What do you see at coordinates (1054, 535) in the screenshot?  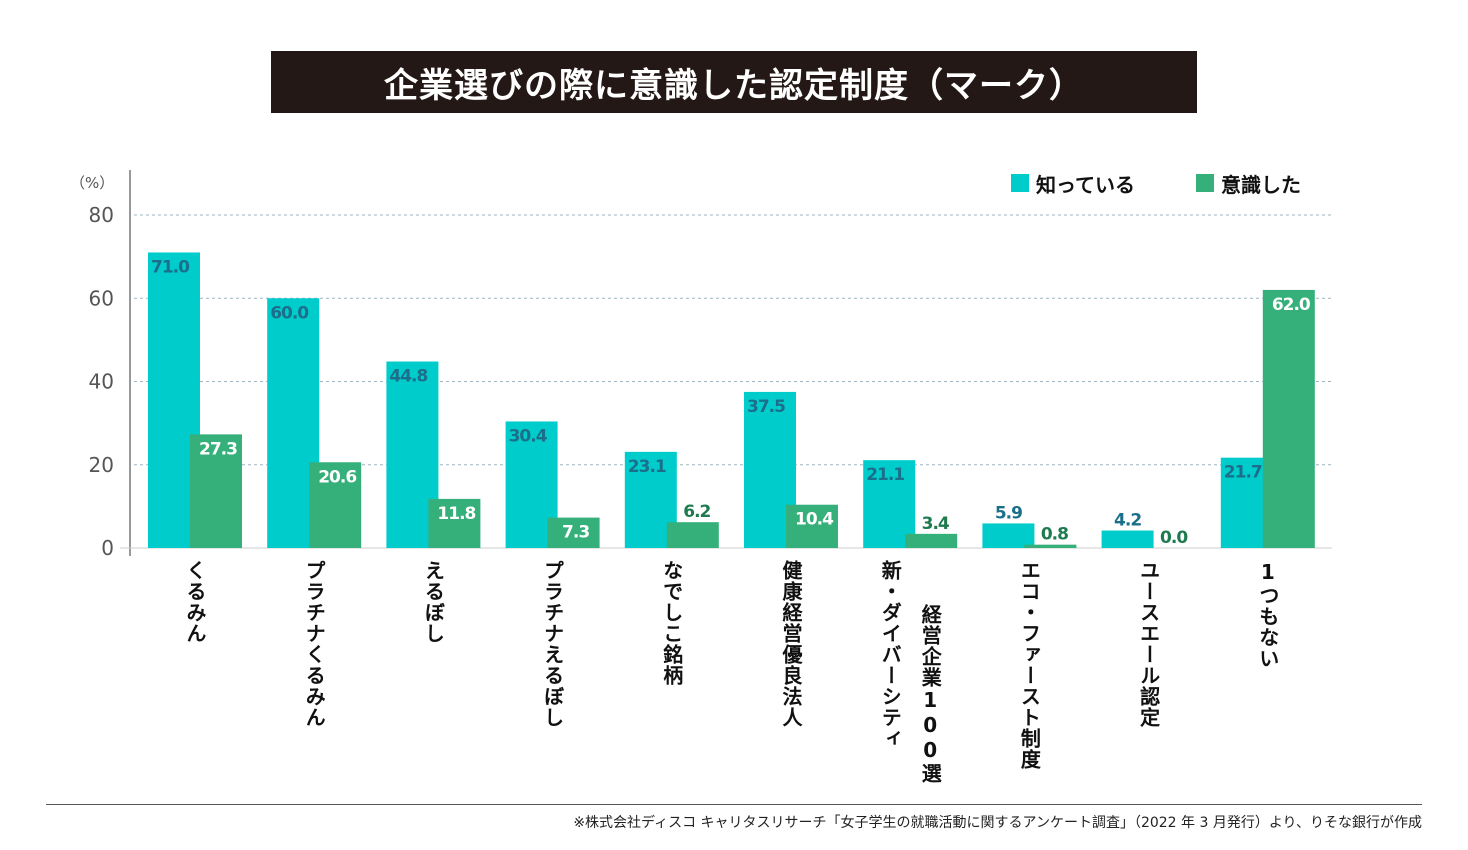 I see `value-label-conscious: 0.8` at bounding box center [1054, 535].